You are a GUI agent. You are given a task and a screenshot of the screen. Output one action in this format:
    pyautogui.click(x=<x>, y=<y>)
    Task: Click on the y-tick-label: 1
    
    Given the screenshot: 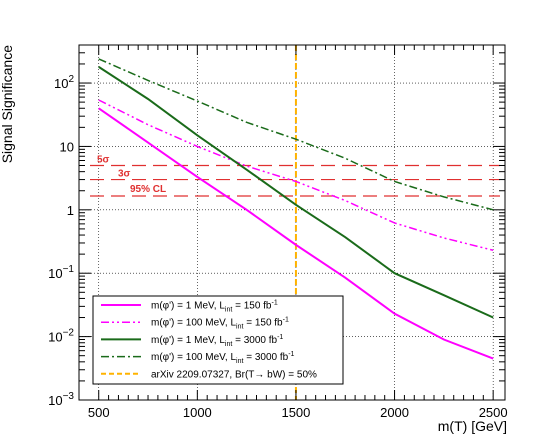 What is the action you would take?
    pyautogui.click(x=70, y=210)
    